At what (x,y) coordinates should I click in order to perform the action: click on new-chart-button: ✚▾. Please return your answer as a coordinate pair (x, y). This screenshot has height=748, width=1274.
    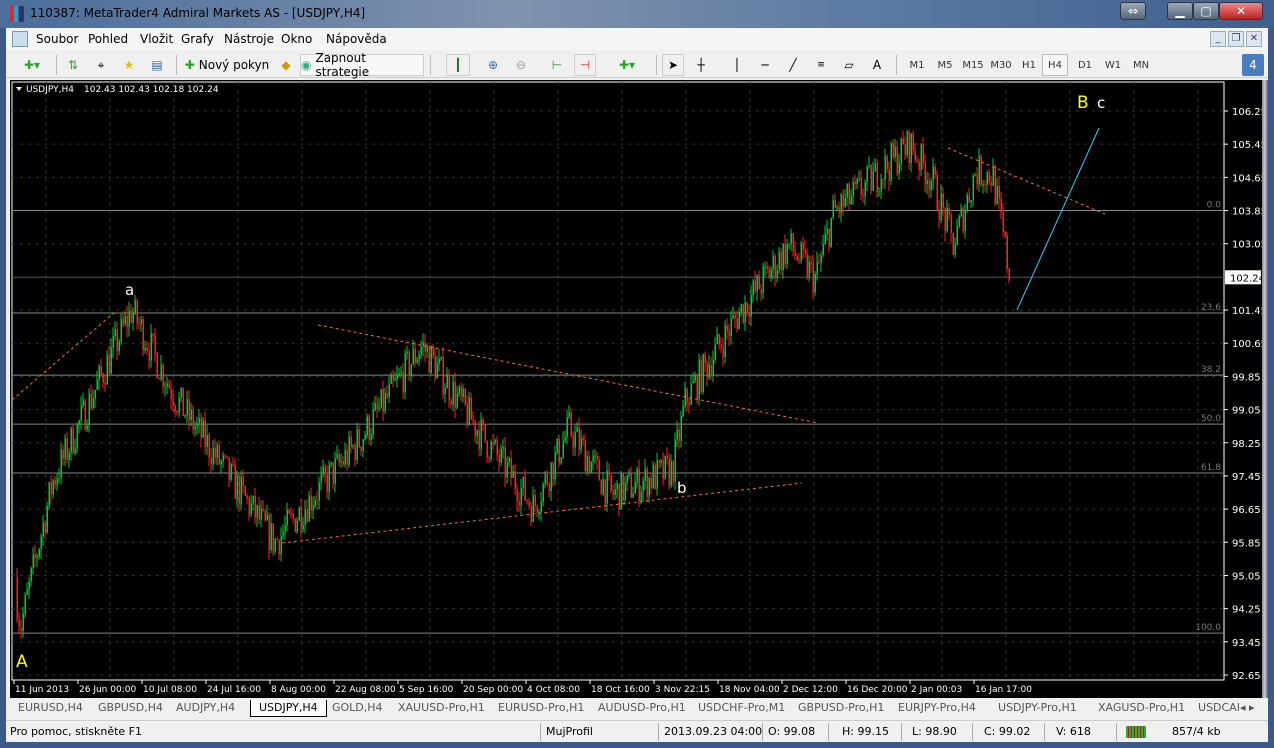
    Looking at the image, I should click on (32, 65).